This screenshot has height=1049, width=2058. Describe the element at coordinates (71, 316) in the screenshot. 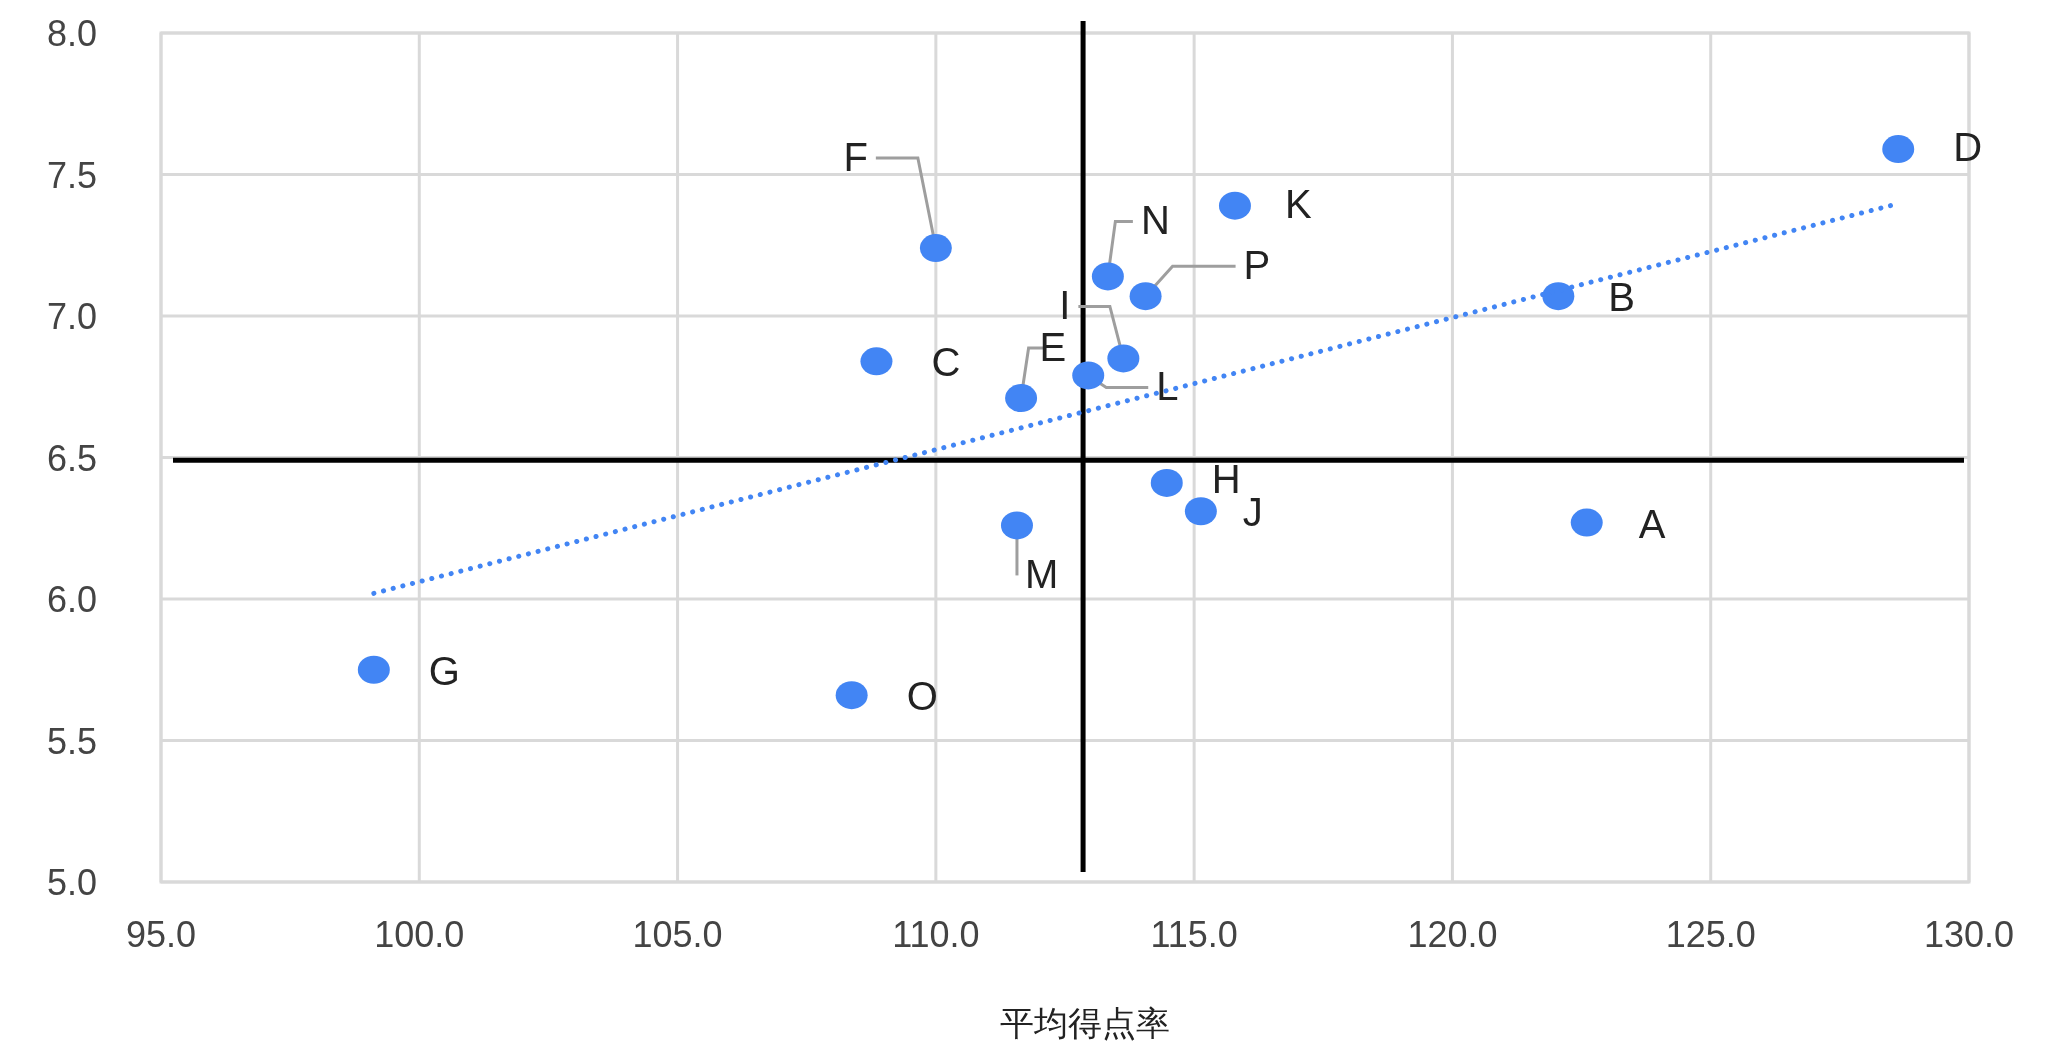

I see `y-tick-label: 7.0` at that location.